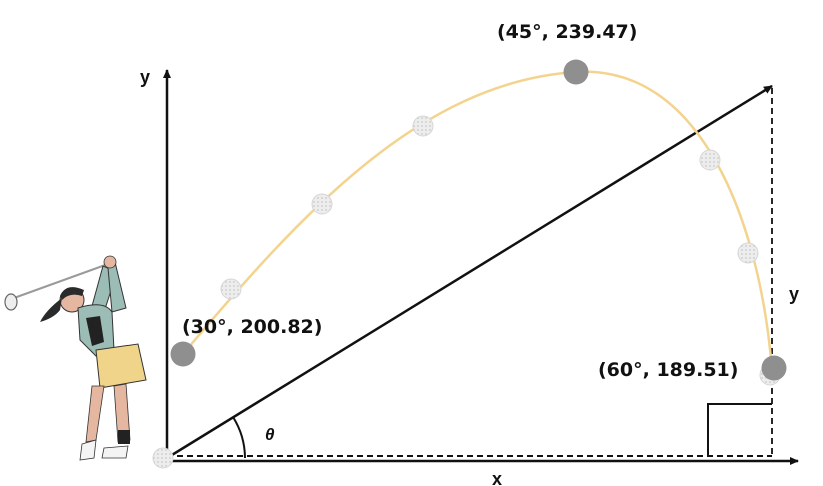 The width and height of the screenshot is (823, 486). What do you see at coordinates (183, 354) in the screenshot?
I see `point-30-marker` at bounding box center [183, 354].